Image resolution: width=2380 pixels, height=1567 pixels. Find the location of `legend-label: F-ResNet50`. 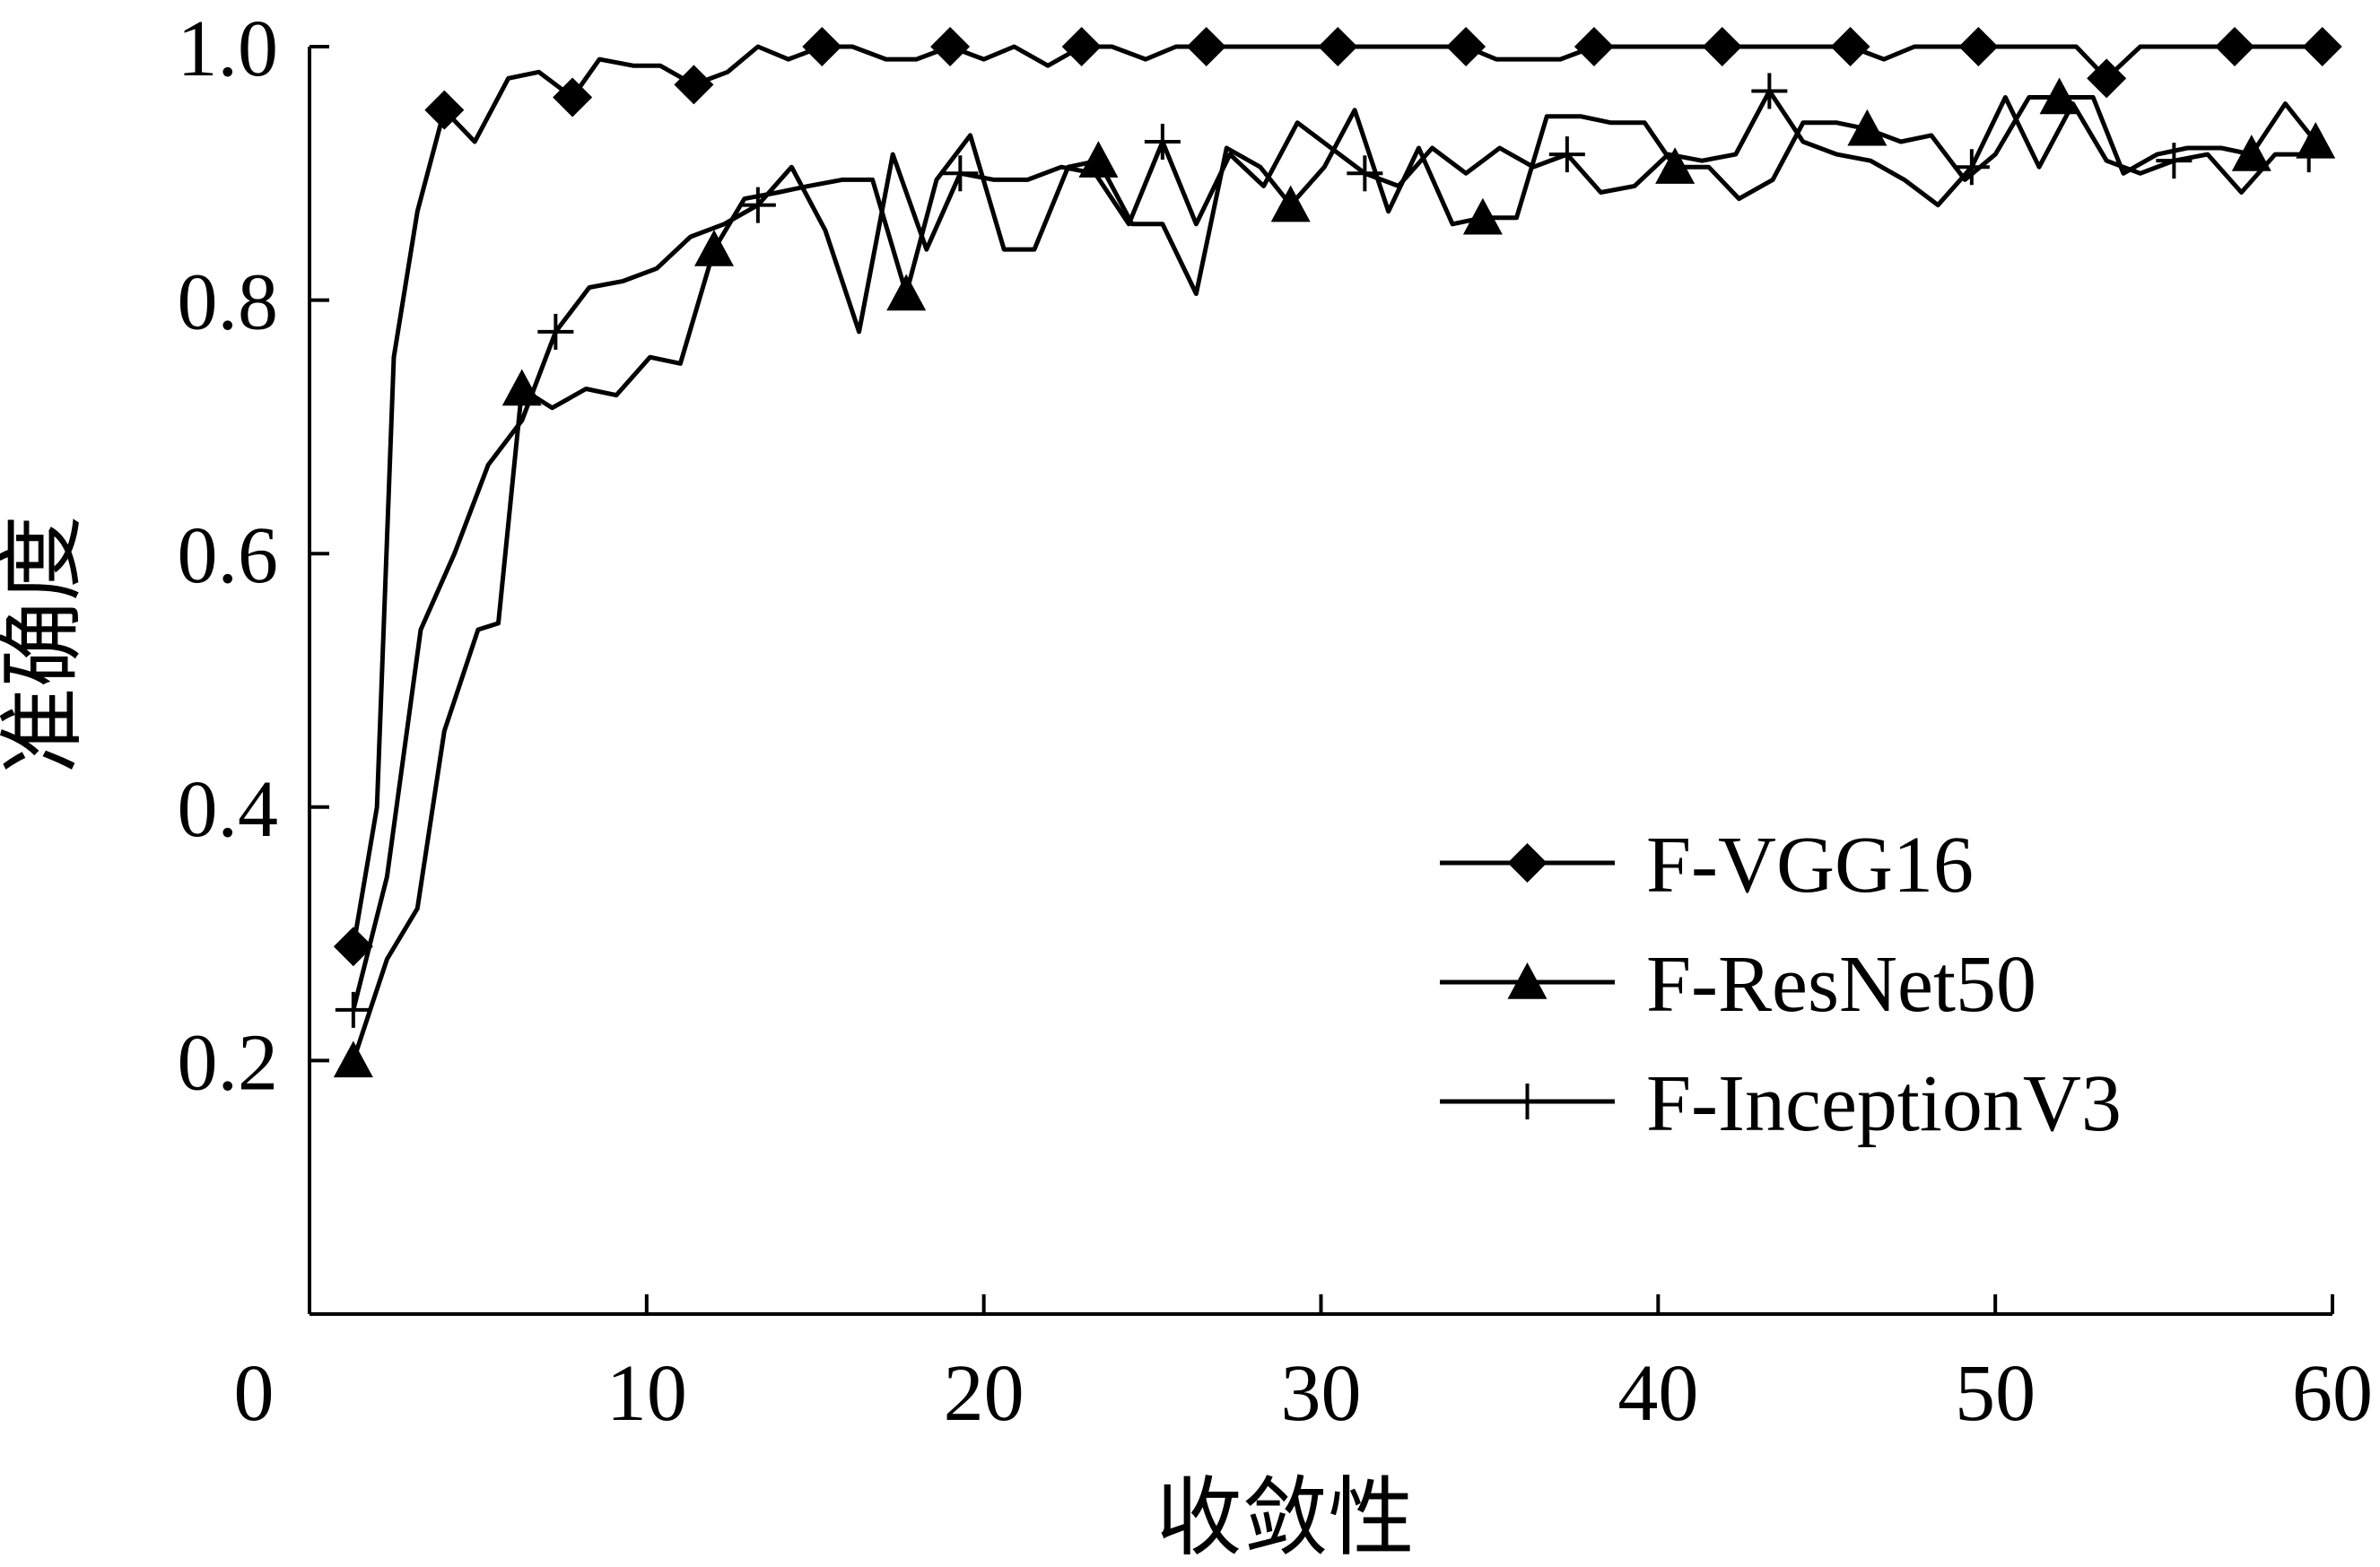

legend-label: F-ResNet50 is located at coordinates (1841, 985).